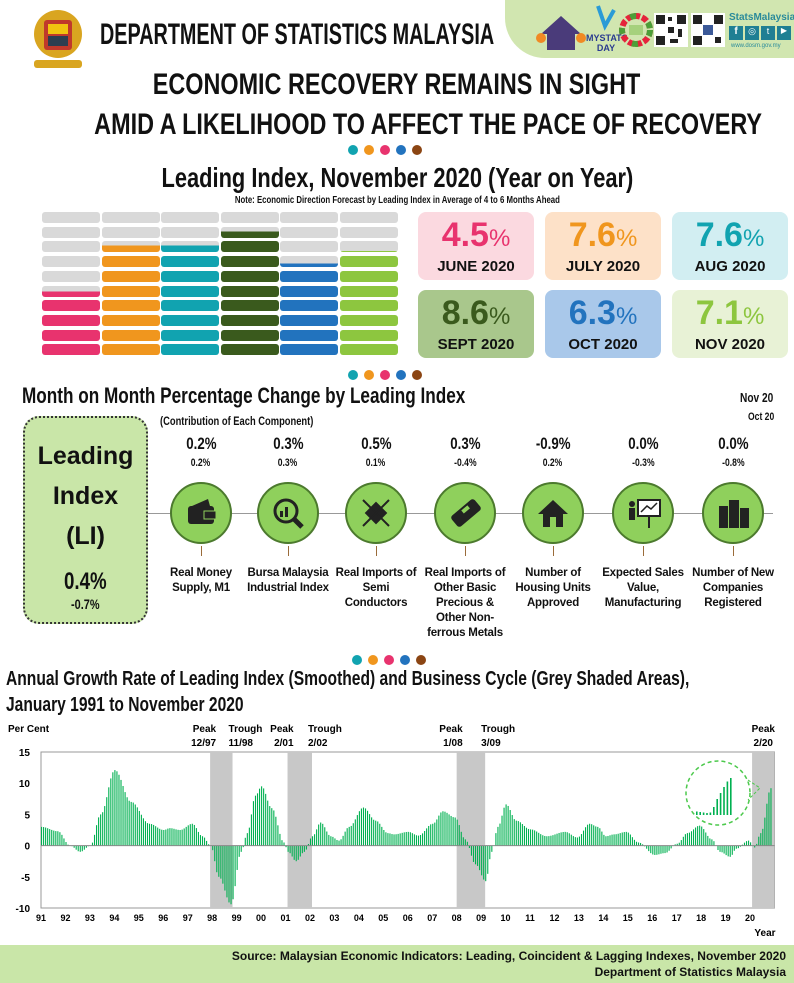 The width and height of the screenshot is (794, 983). What do you see at coordinates (636, 30) in the screenshot?
I see `sdg-wheel-logo` at bounding box center [636, 30].